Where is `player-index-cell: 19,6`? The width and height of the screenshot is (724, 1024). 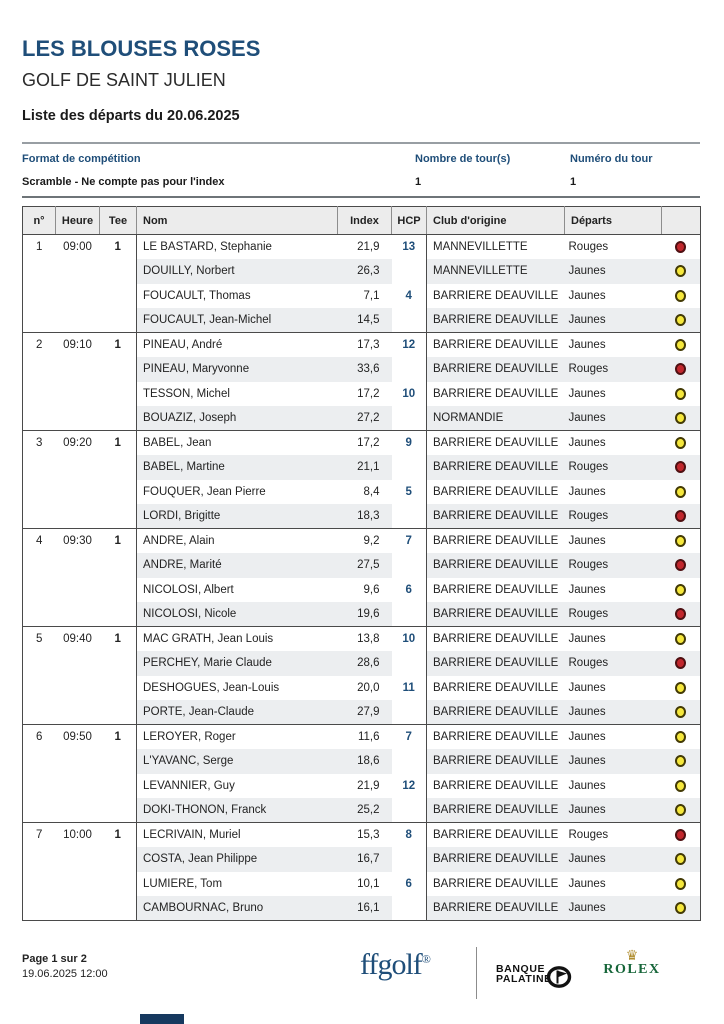
player-index-cell: 19,6 is located at coordinates (364, 614).